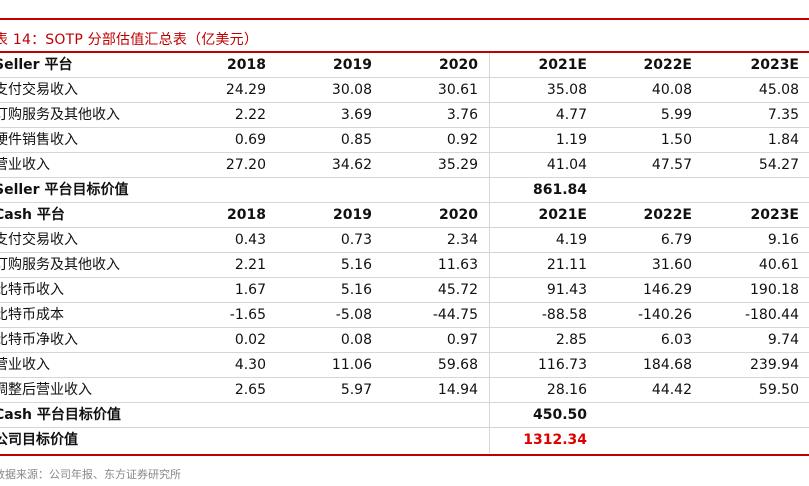 This screenshot has height=486, width=809. What do you see at coordinates (404, 390) in the screenshot?
I see `table-row: 调整后营业收入 2.65 5.97 14.94 28.16 44.42 59.50` at bounding box center [404, 390].